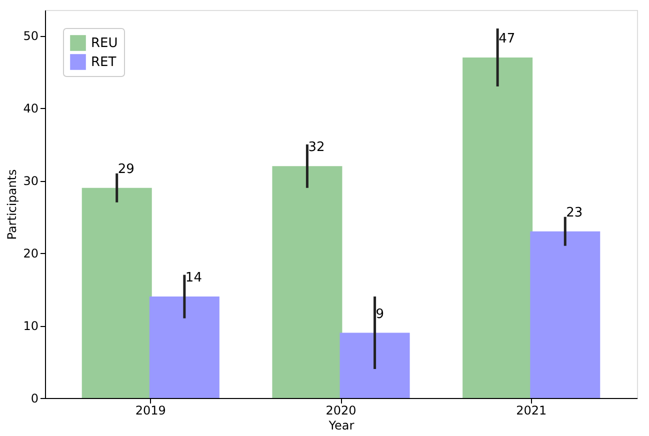 The height and width of the screenshot is (436, 649). Describe the element at coordinates (30, 181) in the screenshot. I see `y-tick-label: 30` at that location.